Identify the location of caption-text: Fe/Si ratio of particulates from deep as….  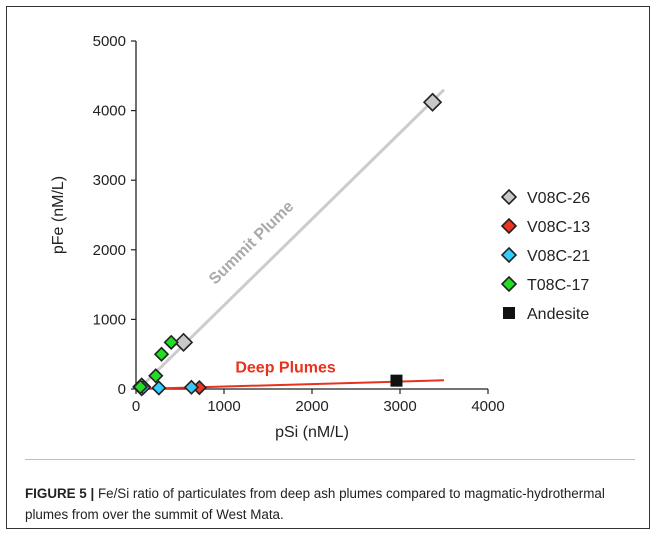
(315, 504).